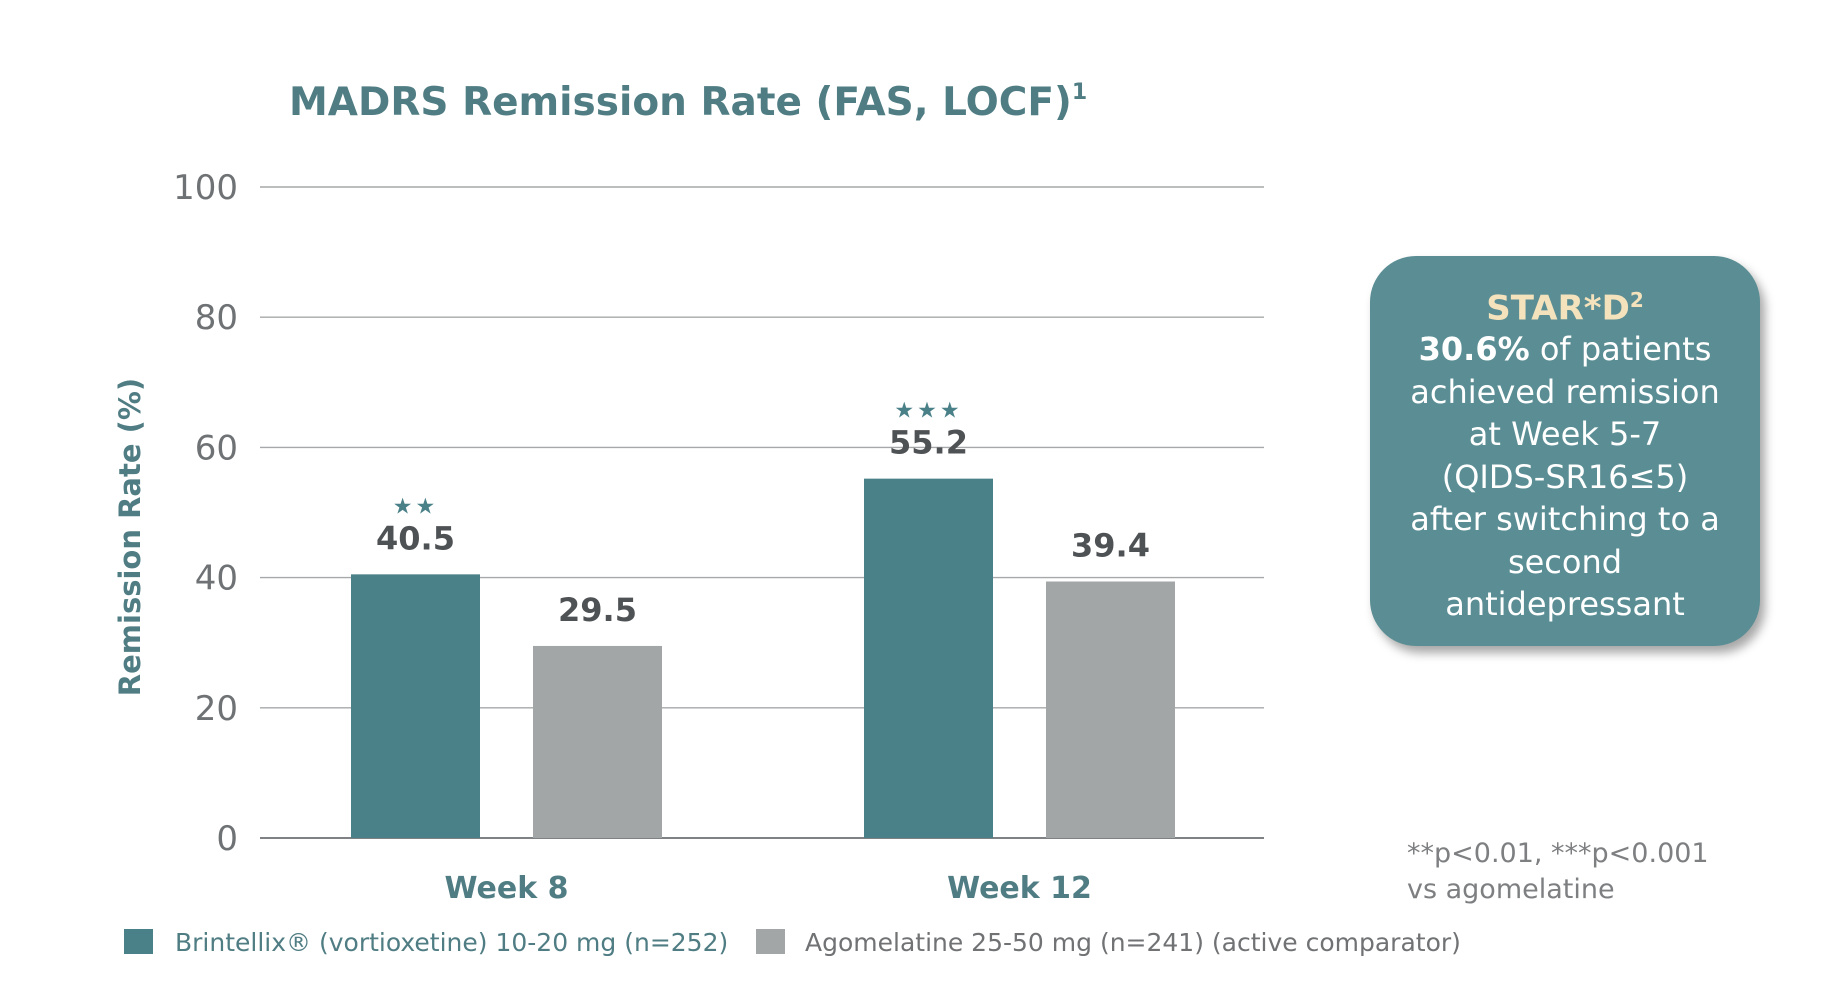 The image size is (1821, 990). I want to click on chart-title: MADRS Remission Rate (FAS, LOCF)1, so click(688, 102).